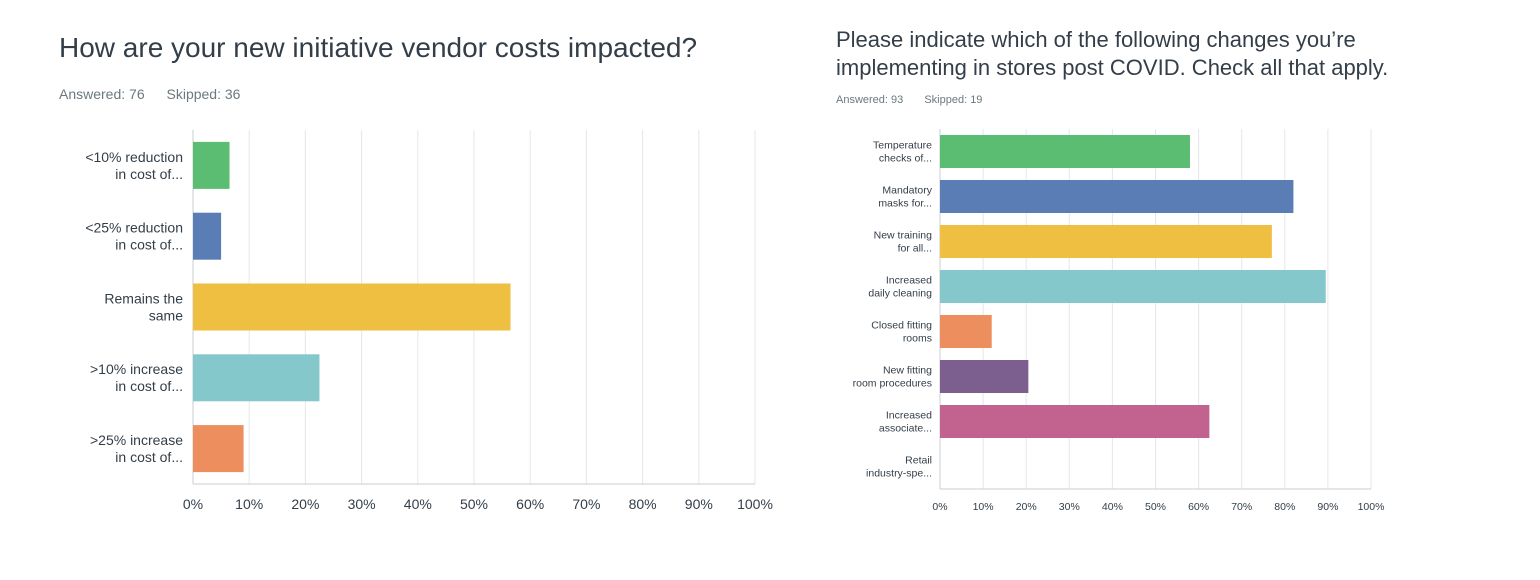 The image size is (1540, 580). What do you see at coordinates (143, 306) in the screenshot?
I see `category-label: Remains the same` at bounding box center [143, 306].